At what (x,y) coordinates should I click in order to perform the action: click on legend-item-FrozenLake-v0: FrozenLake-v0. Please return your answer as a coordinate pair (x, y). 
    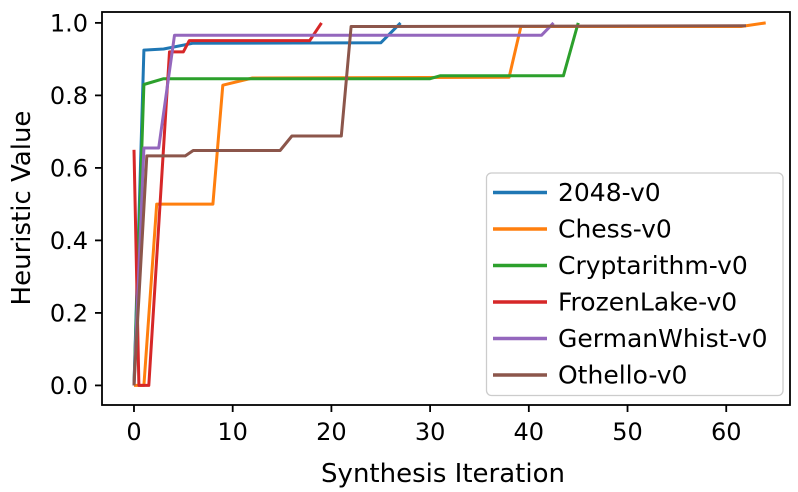
    Looking at the image, I should click on (615, 302).